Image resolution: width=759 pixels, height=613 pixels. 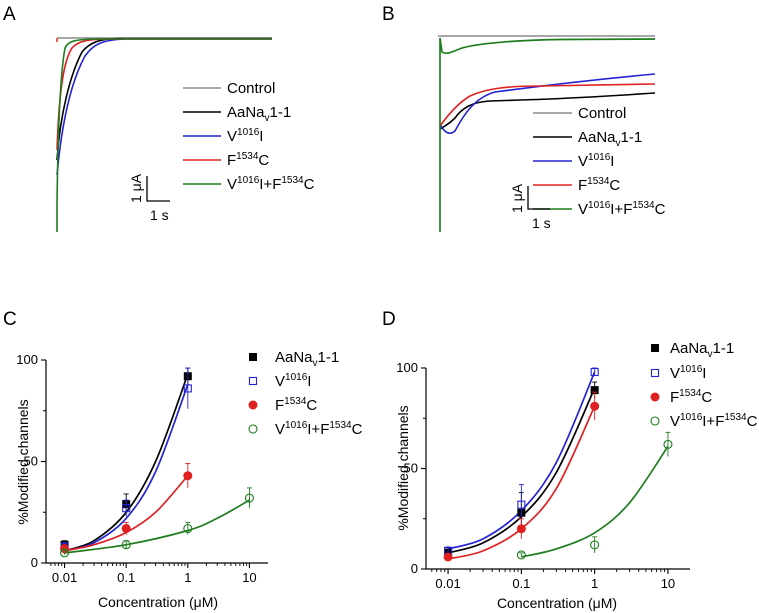 I want to click on panel-letter-c: C, so click(x=10, y=319).